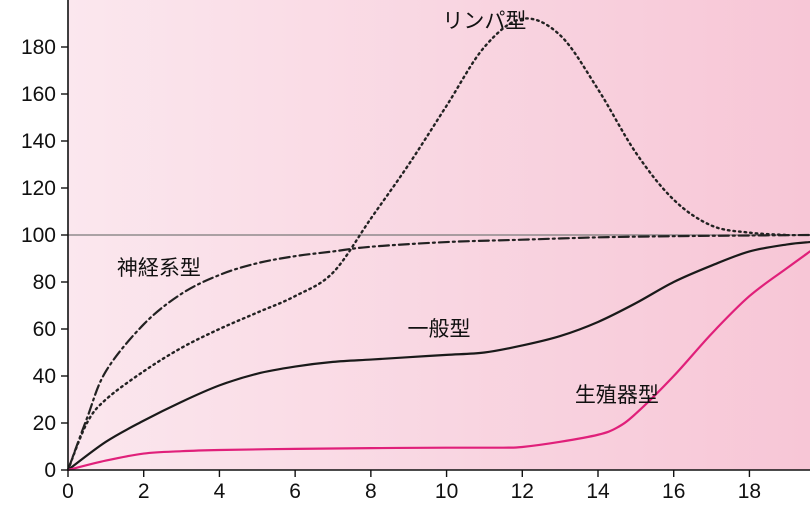 Image resolution: width=810 pixels, height=509 pixels. Describe the element at coordinates (371, 491) in the screenshot. I see `x-tick-label-8: 8` at that location.